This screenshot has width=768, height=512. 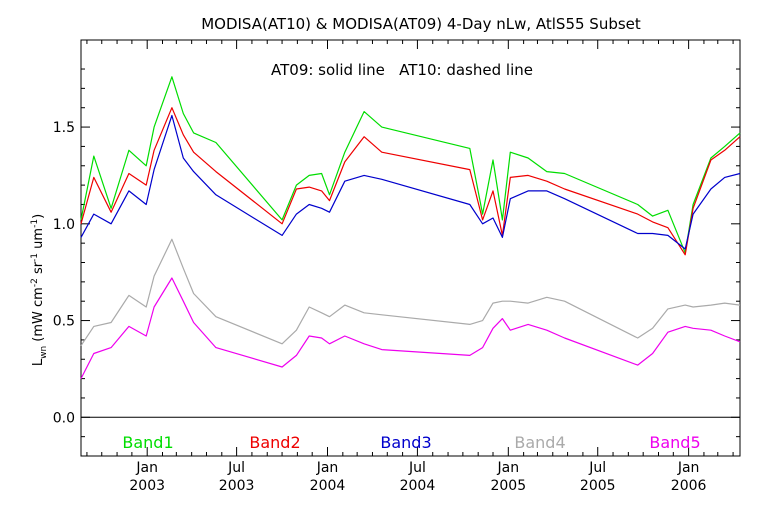 I want to click on legend-entry-band2: Band2, so click(x=274, y=442).